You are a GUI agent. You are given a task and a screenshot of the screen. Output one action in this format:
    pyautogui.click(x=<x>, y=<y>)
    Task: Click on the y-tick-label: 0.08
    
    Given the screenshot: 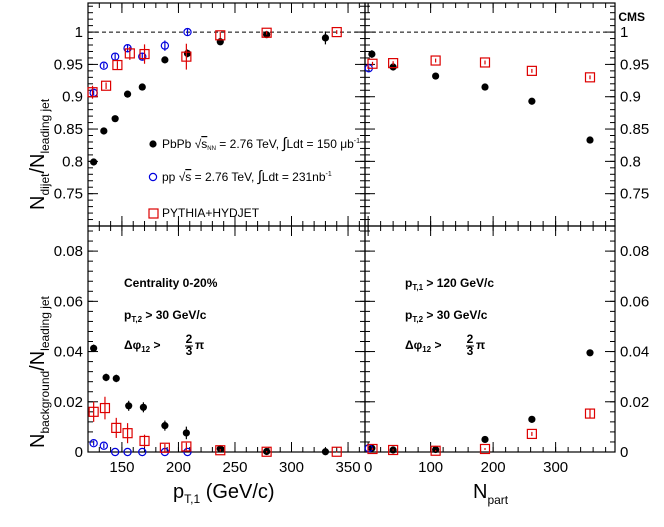 What is the action you would take?
    pyautogui.click(x=68, y=251)
    